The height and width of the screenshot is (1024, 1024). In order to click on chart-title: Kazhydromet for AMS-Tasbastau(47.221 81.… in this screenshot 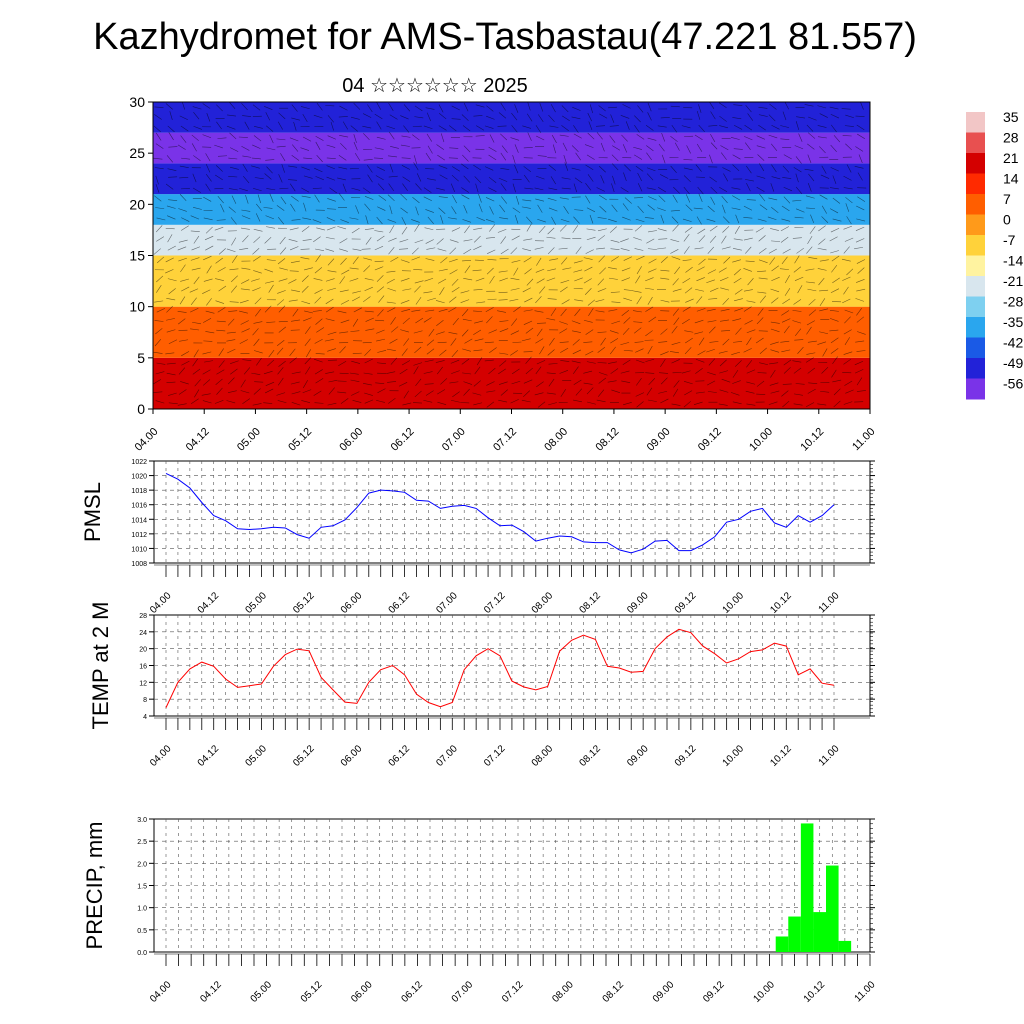, I will do `click(505, 37)`.